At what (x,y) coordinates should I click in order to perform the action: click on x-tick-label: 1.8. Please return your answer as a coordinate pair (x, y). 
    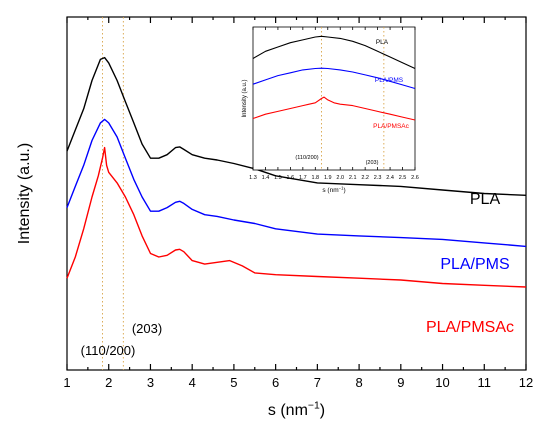
    Looking at the image, I should click on (315, 178).